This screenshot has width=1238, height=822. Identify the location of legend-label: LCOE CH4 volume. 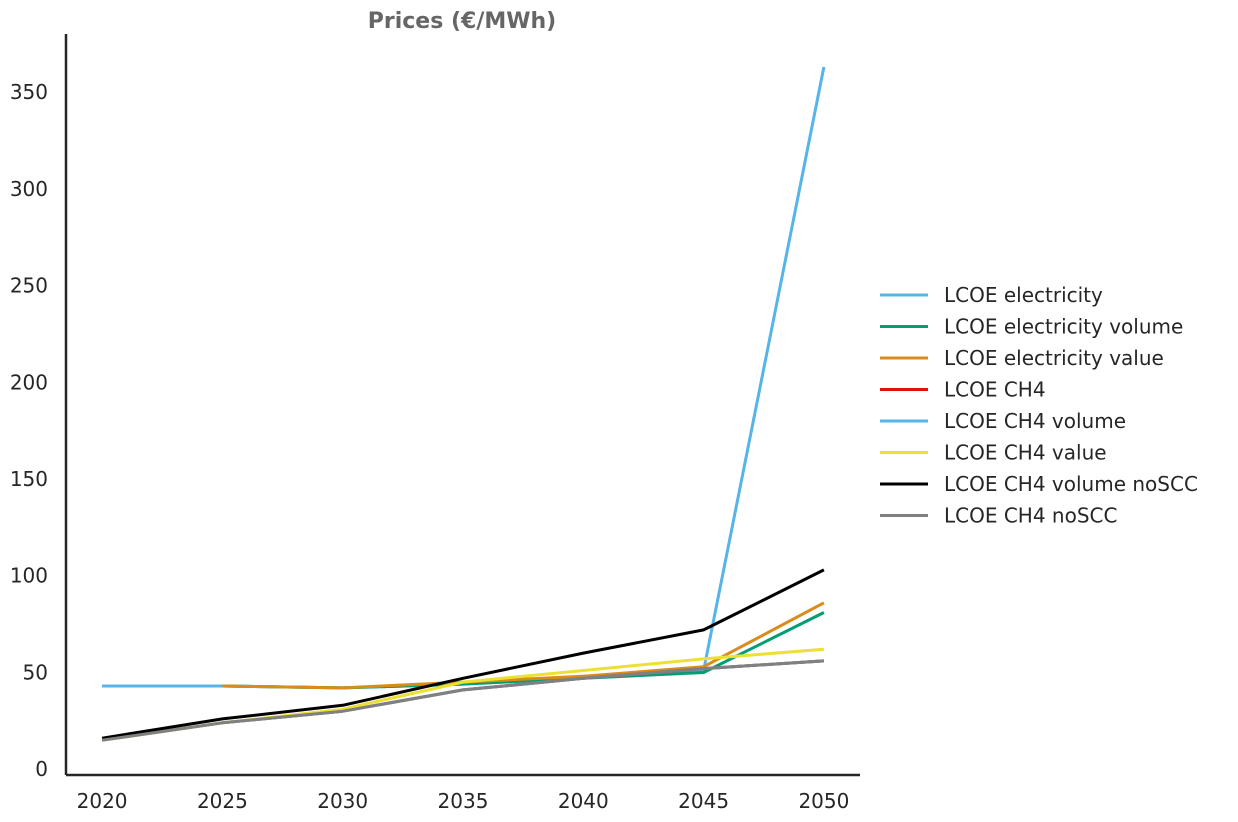
(1035, 421).